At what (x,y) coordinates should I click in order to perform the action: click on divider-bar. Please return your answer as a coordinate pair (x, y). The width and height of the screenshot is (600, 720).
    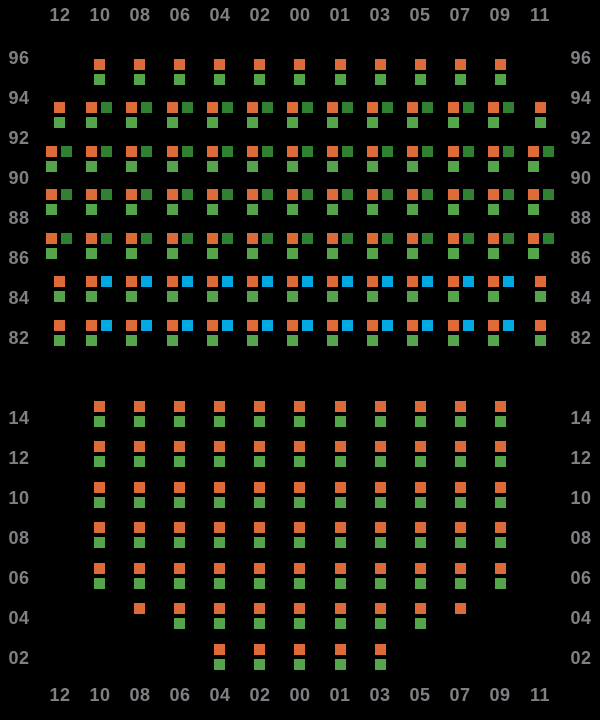
    Looking at the image, I should click on (300, 379).